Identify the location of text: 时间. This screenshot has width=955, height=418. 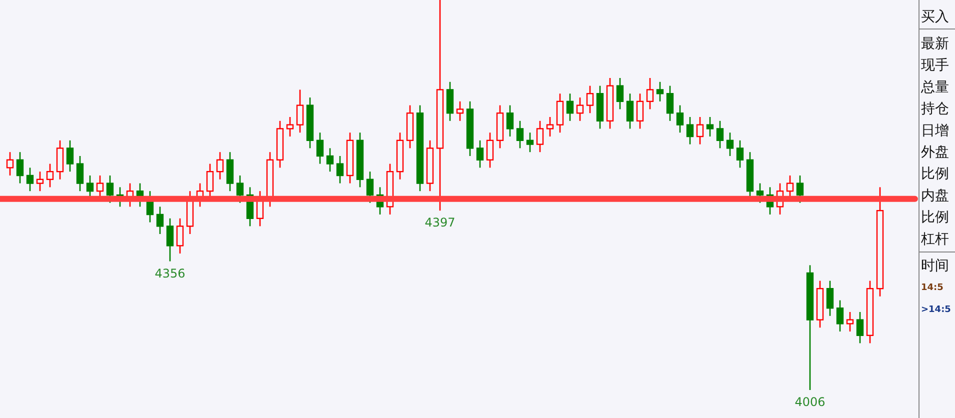
(935, 266).